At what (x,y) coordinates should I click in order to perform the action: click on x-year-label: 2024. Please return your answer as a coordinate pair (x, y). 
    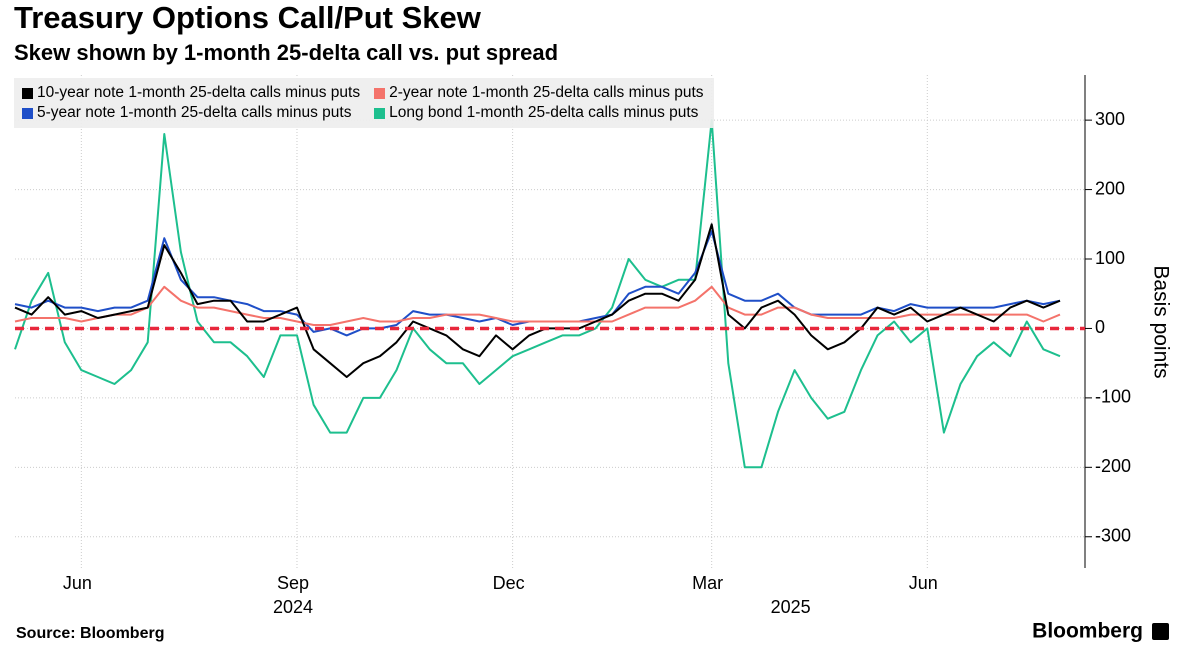
    Looking at the image, I should click on (293, 607).